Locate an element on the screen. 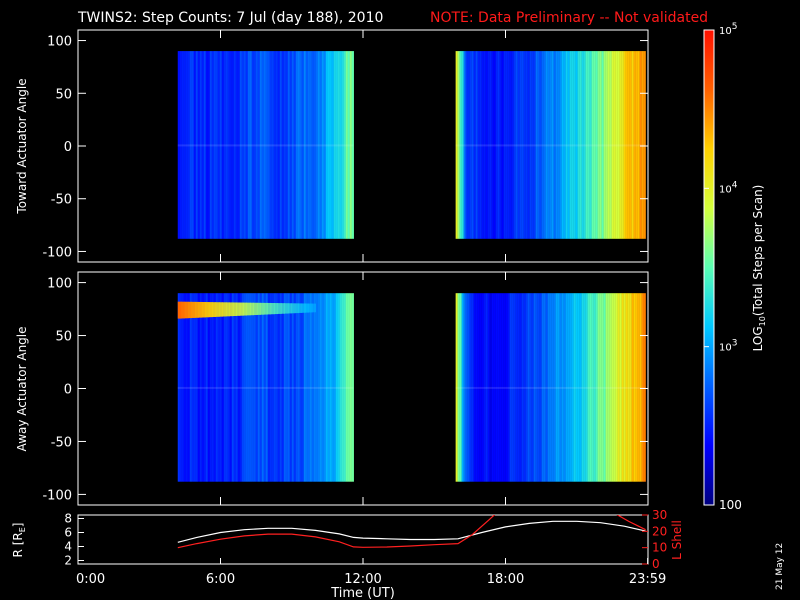  away-zero-band is located at coordinates (550, 387).